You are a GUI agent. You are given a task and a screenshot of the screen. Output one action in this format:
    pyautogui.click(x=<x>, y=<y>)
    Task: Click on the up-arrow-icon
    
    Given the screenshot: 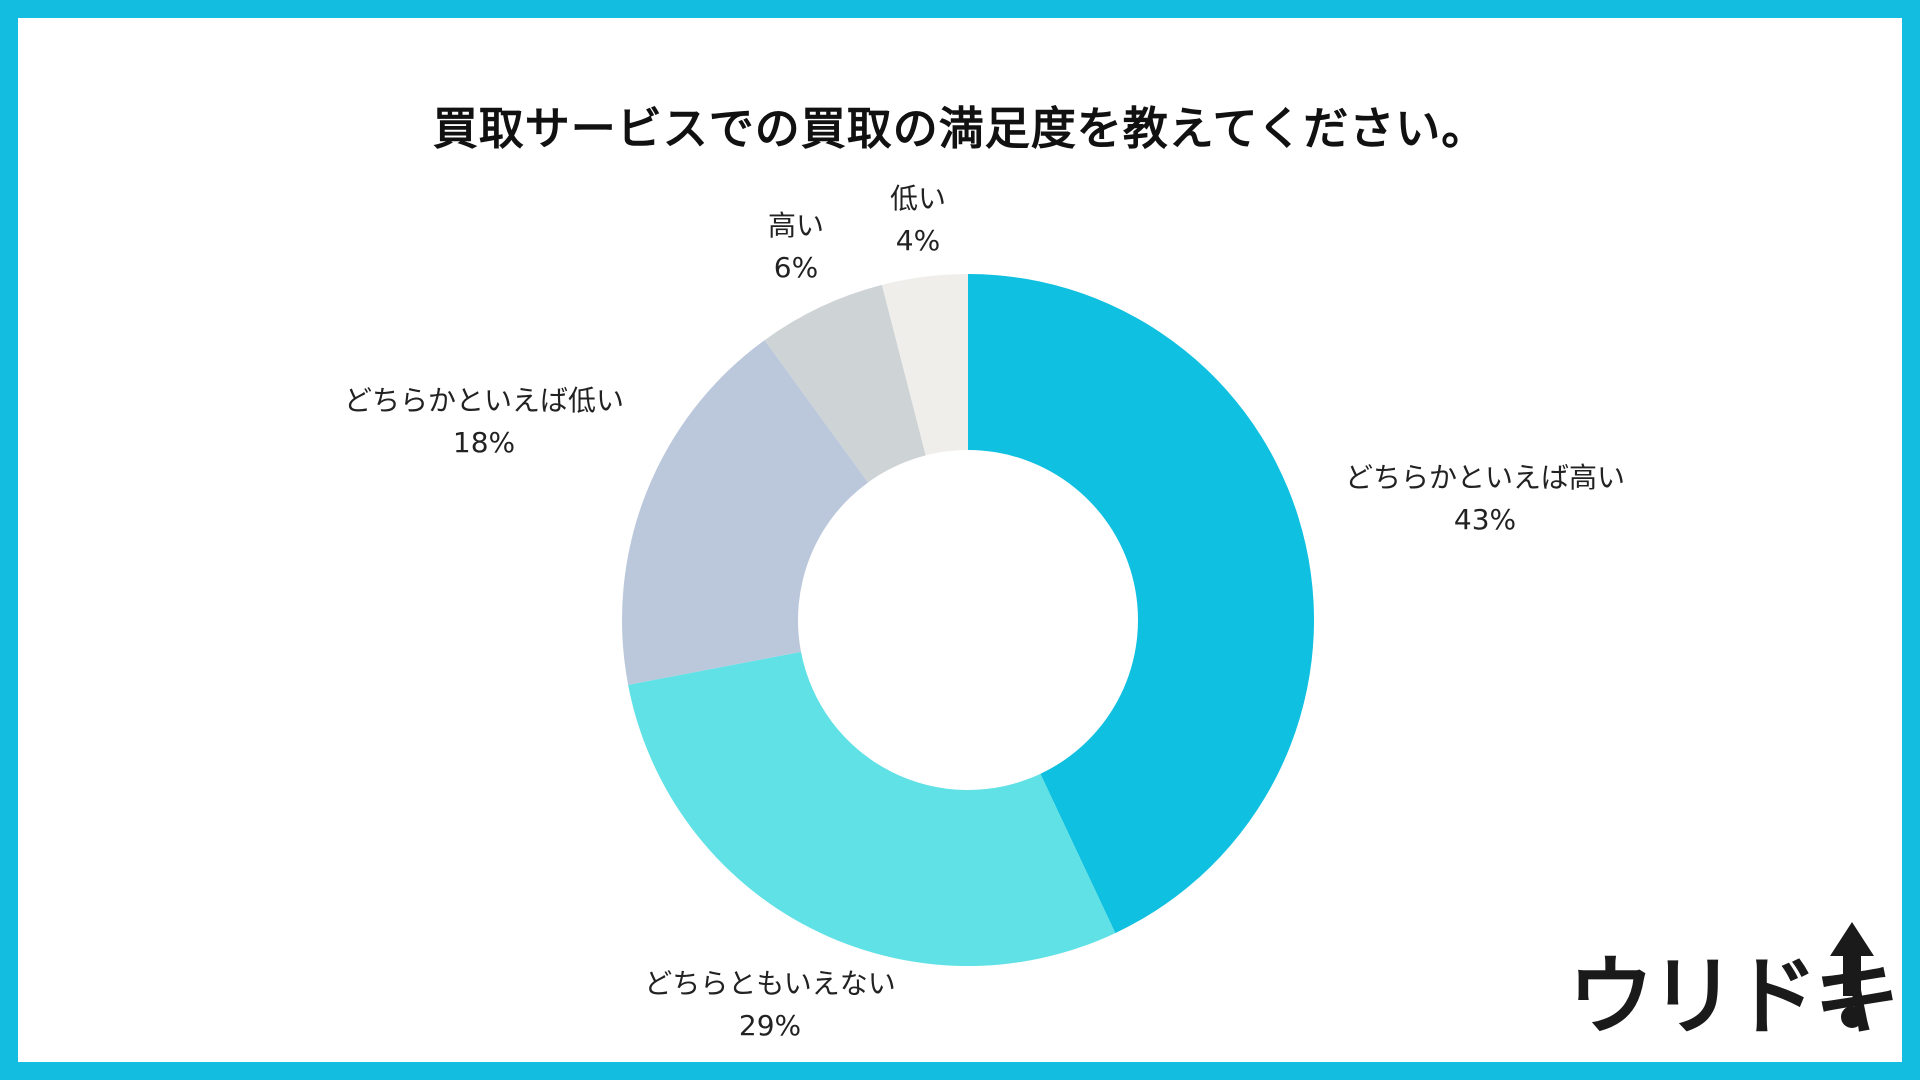 What is the action you would take?
    pyautogui.click(x=1852, y=975)
    